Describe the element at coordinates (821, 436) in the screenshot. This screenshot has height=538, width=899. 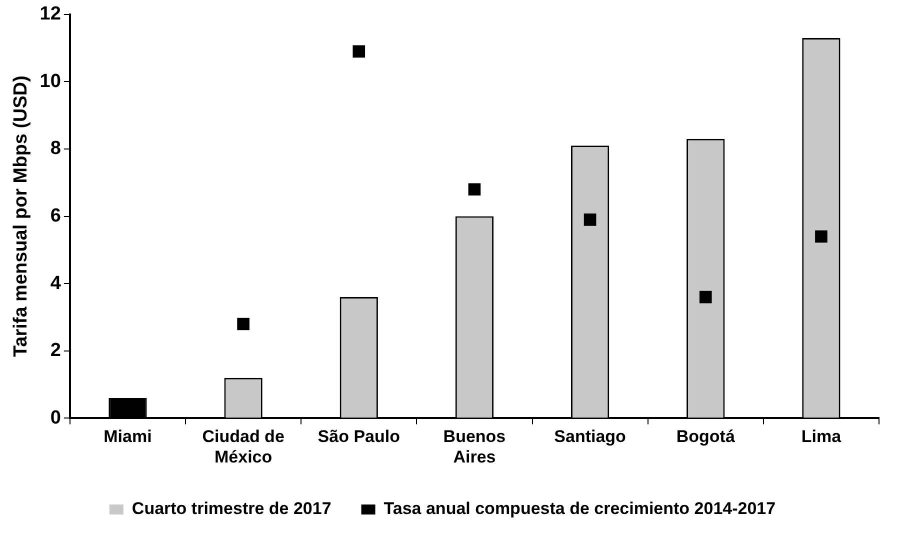
I see `x-tick-label: Lima` at that location.